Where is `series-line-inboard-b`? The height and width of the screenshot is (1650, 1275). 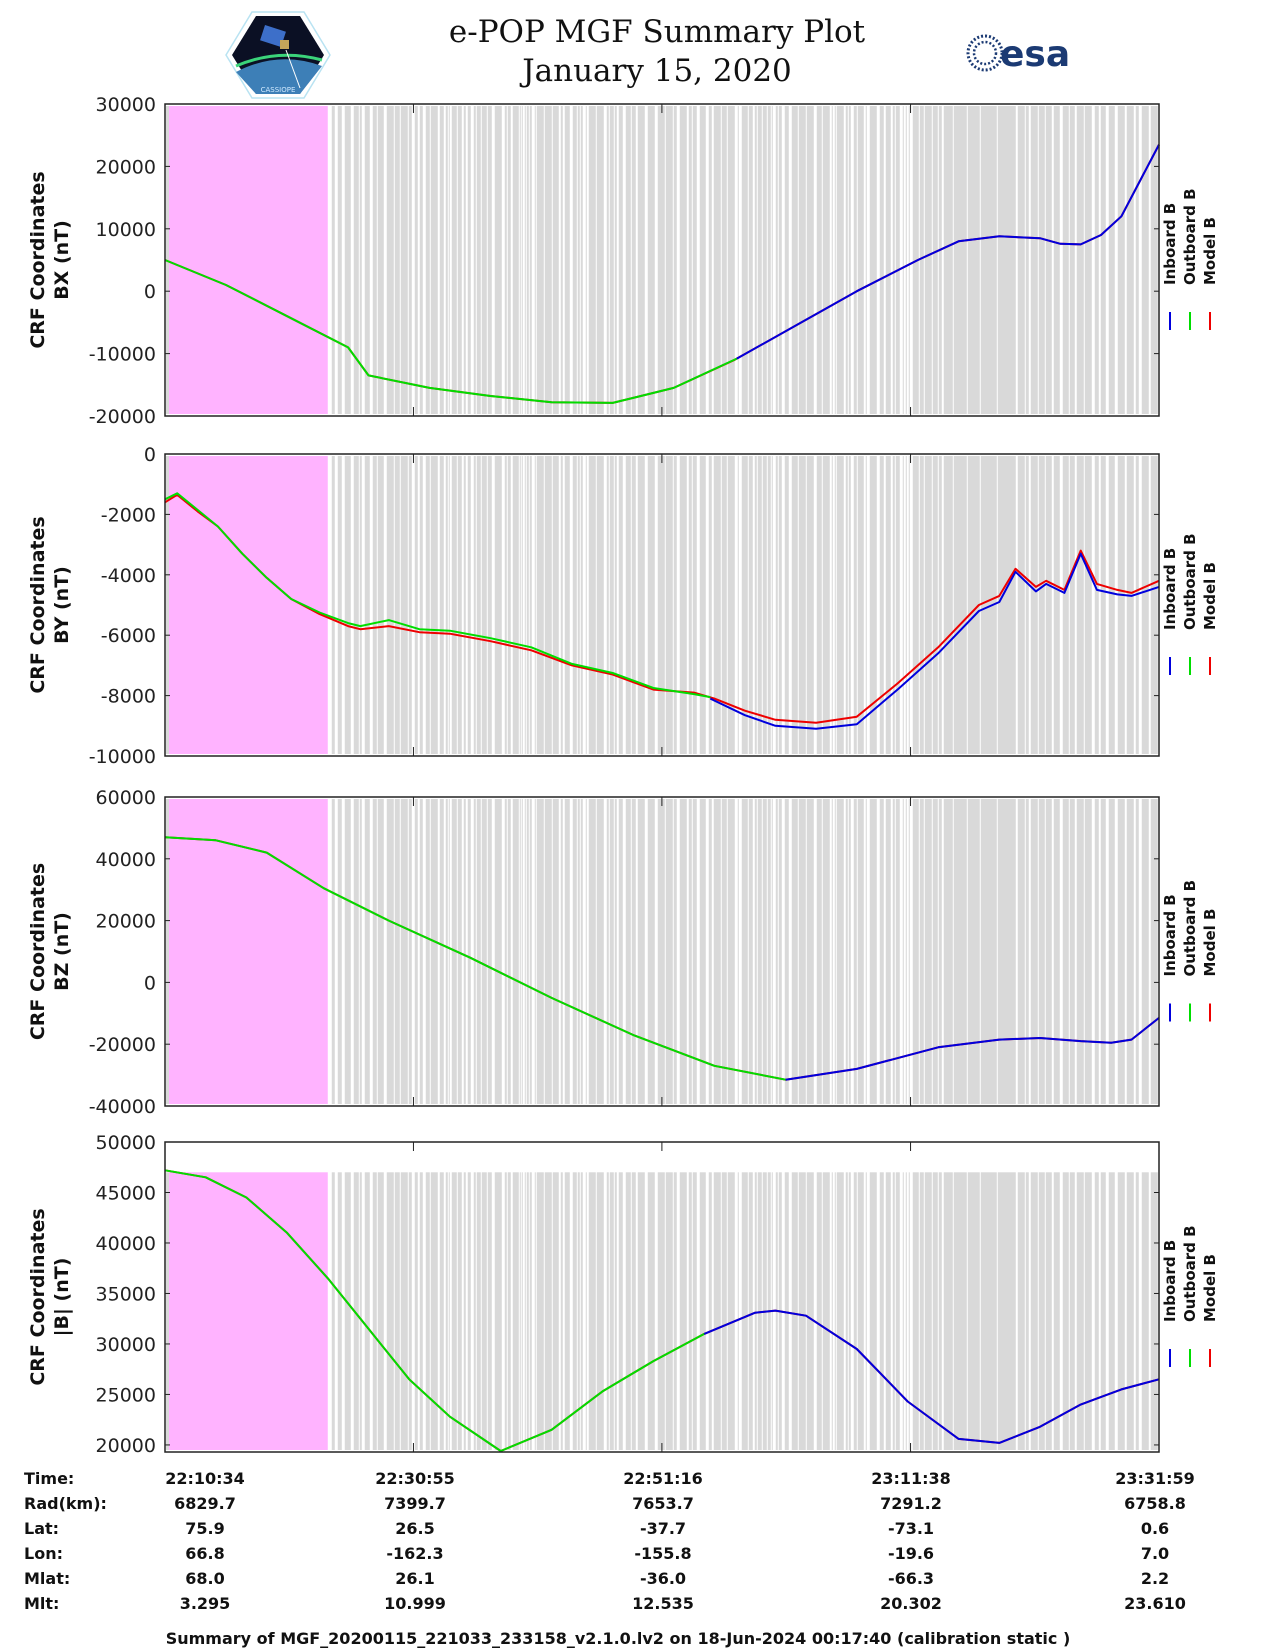 series-line-inboard-b is located at coordinates (972, 1049).